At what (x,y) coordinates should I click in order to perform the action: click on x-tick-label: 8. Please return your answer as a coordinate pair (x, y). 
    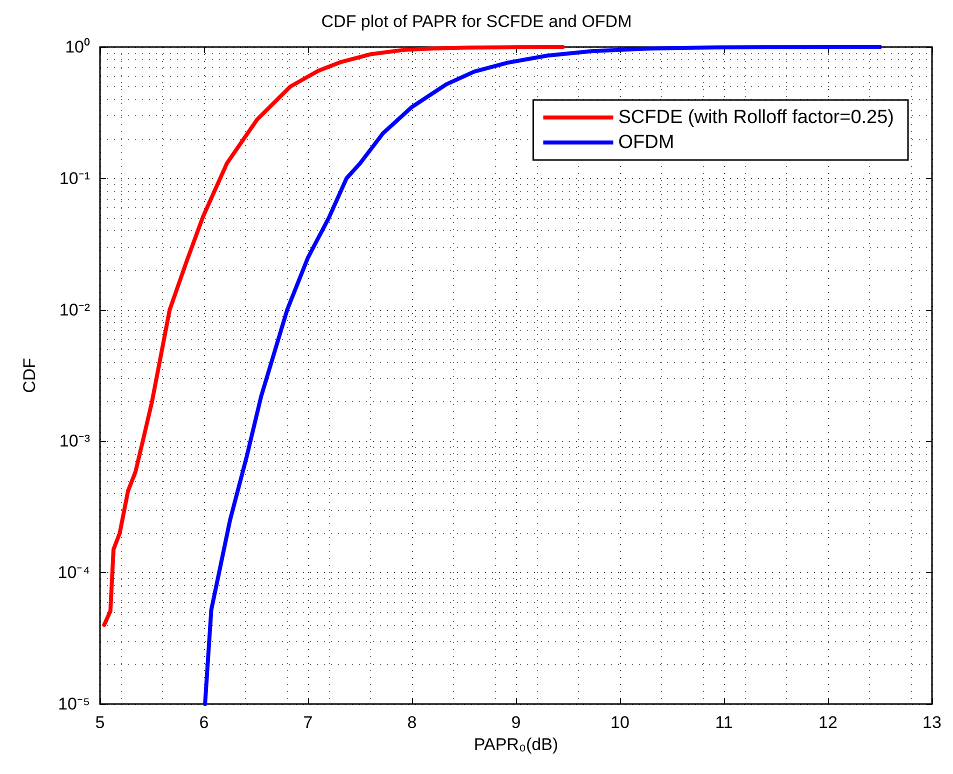
    Looking at the image, I should click on (412, 722).